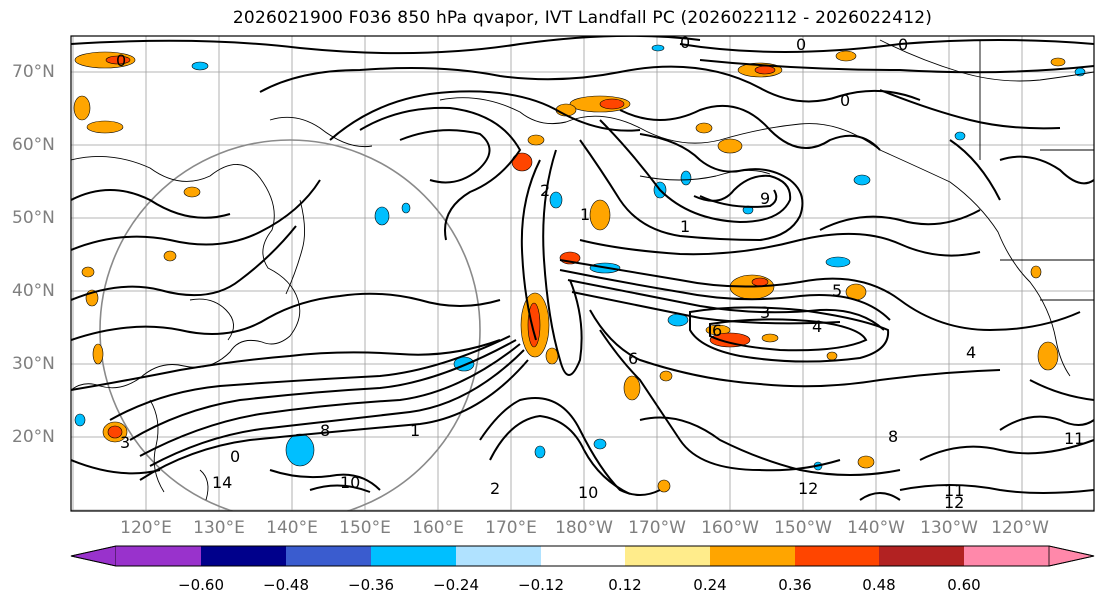 The width and height of the screenshot is (1105, 604). What do you see at coordinates (33, 364) in the screenshot?
I see `lat-label: 30°N` at bounding box center [33, 364].